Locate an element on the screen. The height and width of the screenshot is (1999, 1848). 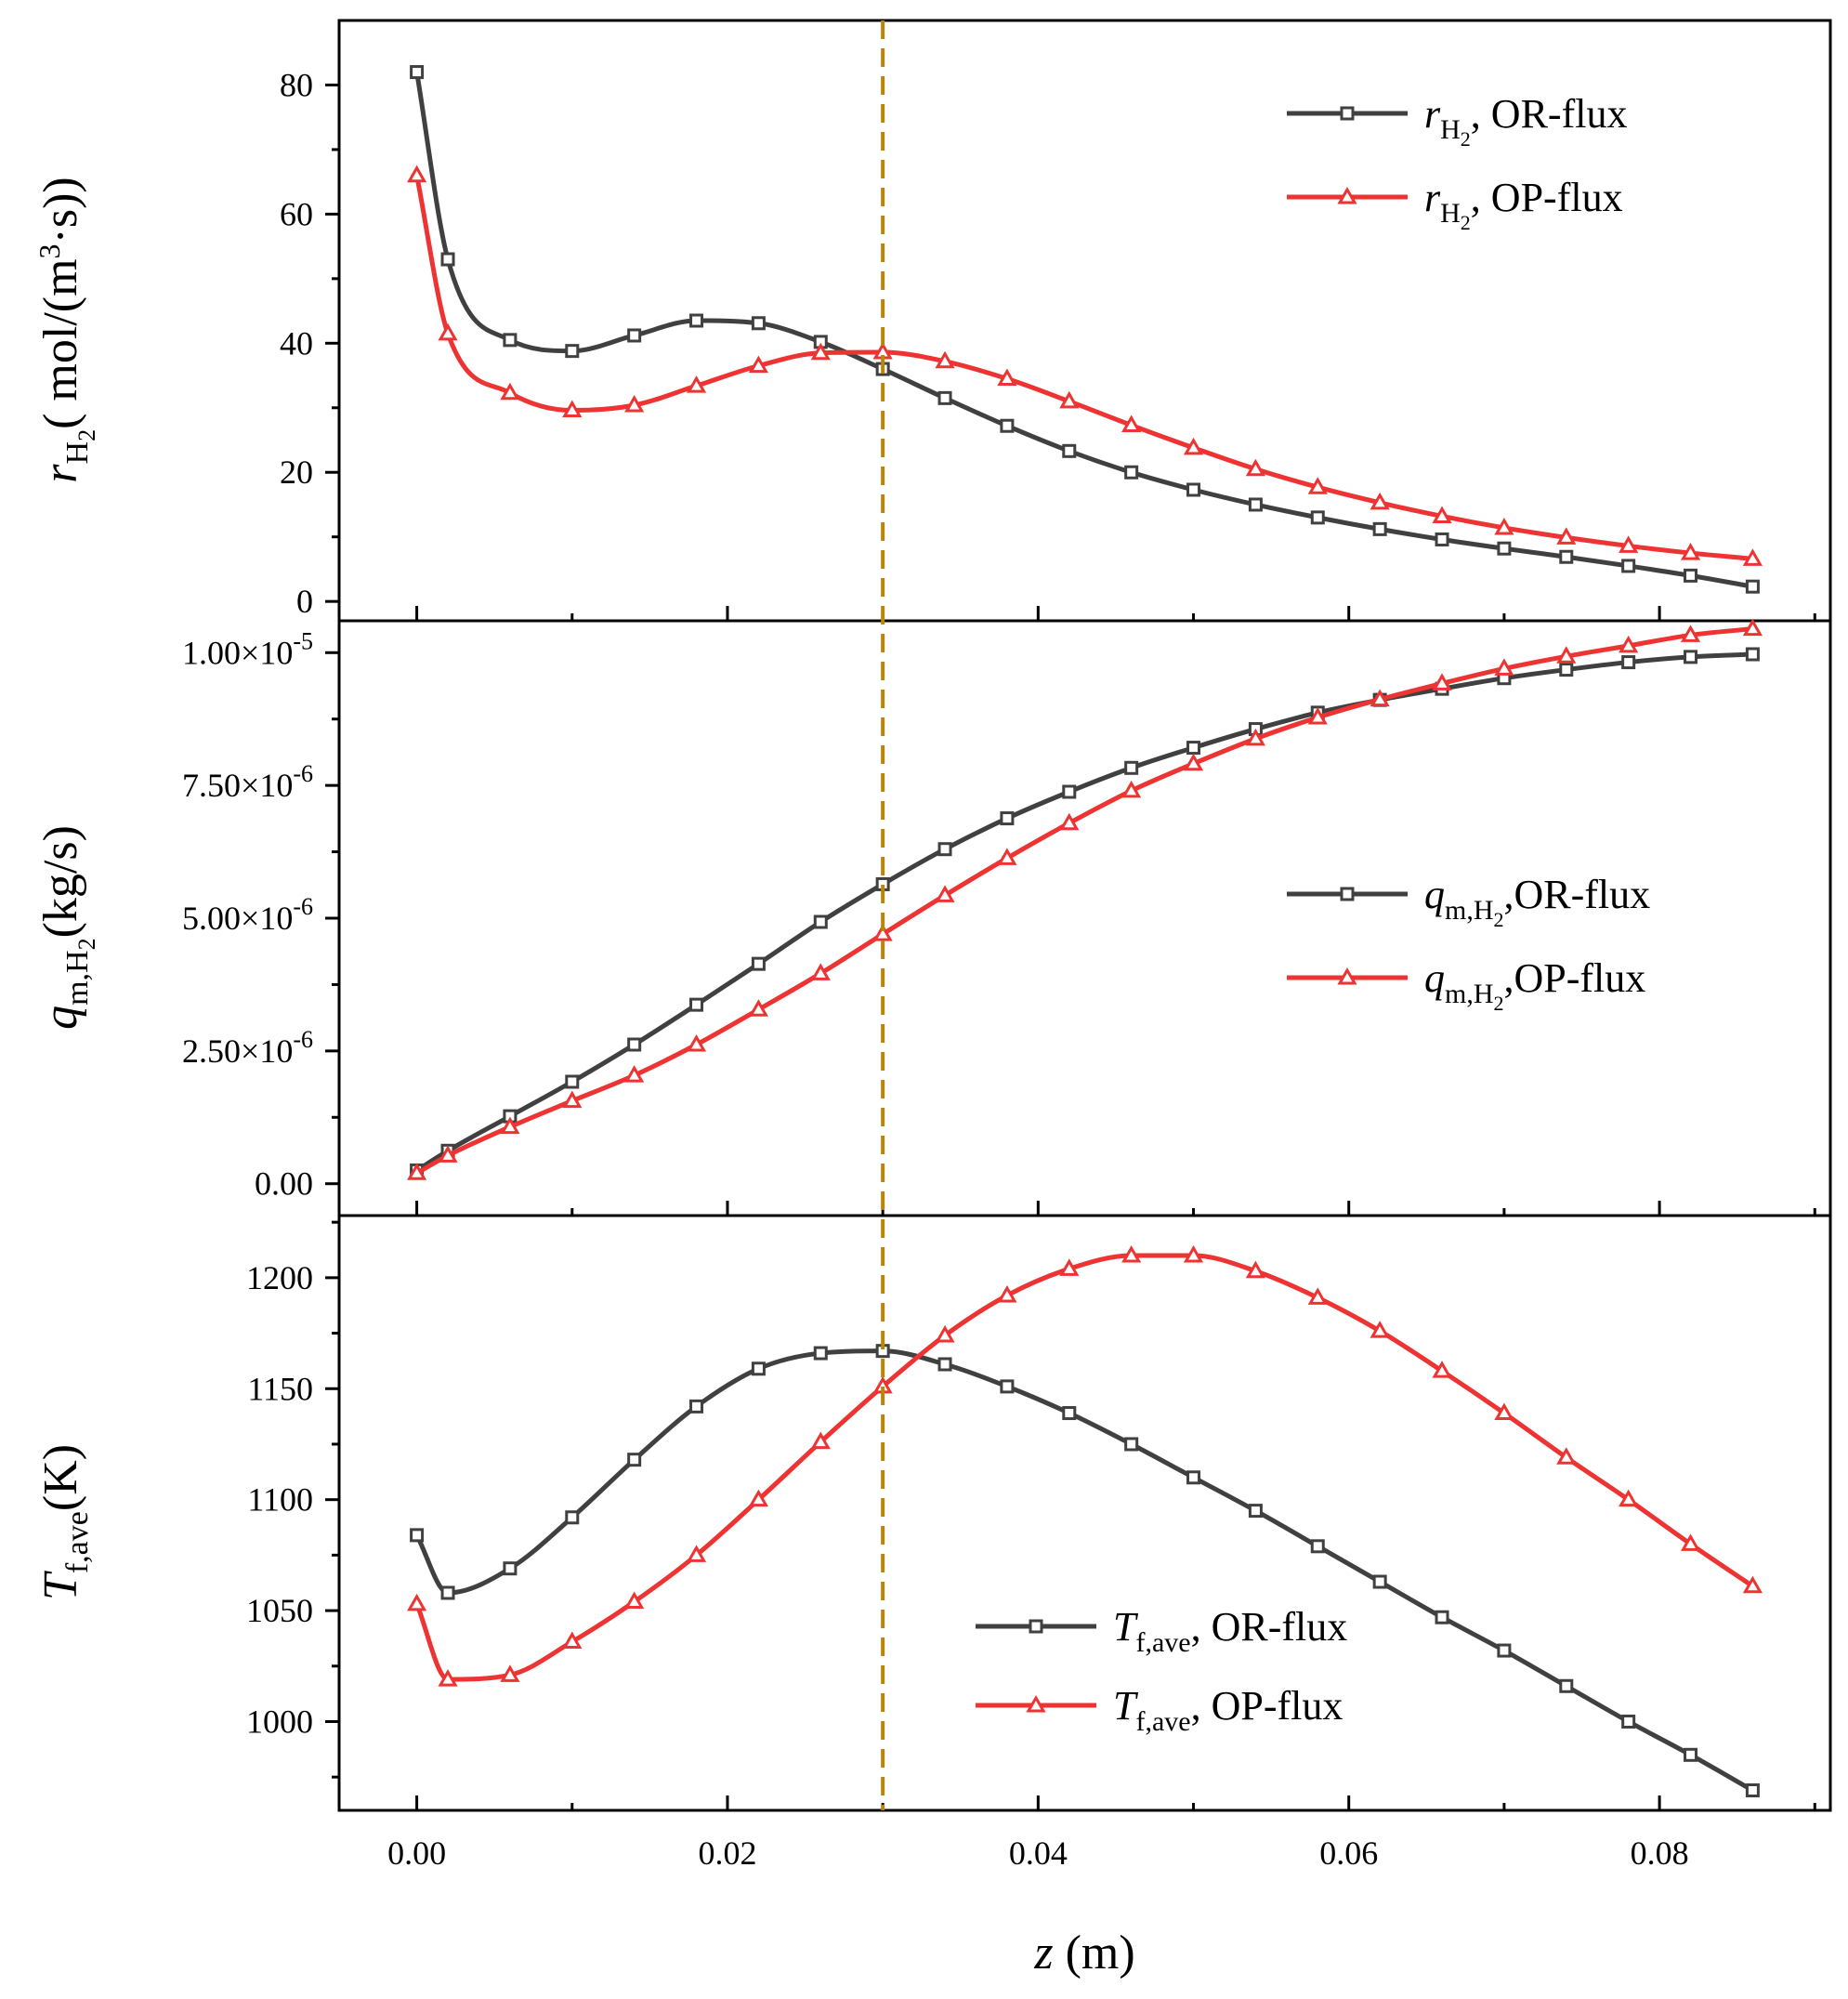
y-axis-title-text: Tf,ave(K) is located at coordinates (64, 1522).